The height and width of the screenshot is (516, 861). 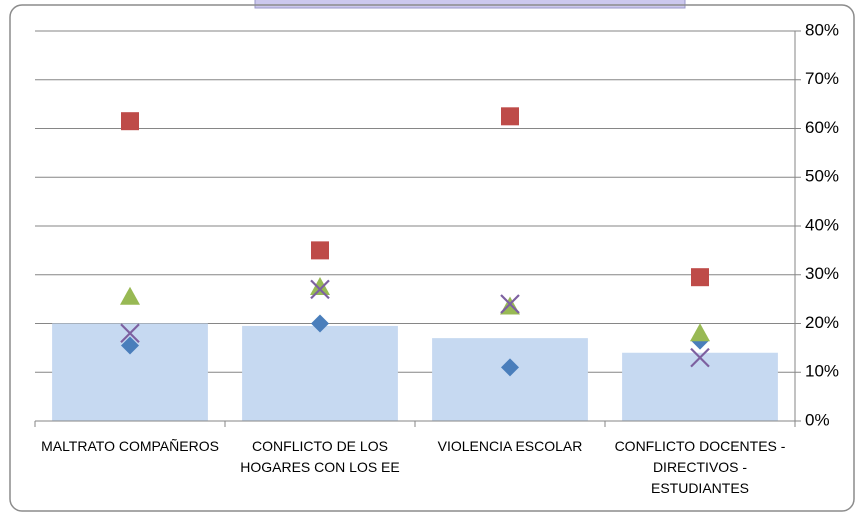 I want to click on x-tick-label: VIOLENCIA ESCOLAR, so click(x=510, y=446).